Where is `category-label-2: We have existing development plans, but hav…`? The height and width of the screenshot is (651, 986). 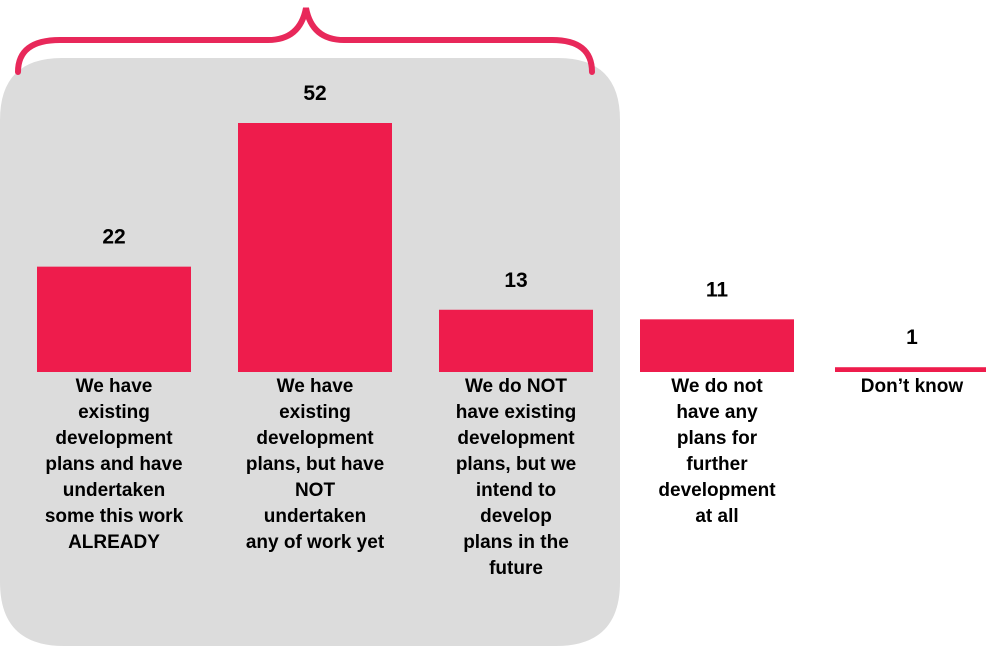
category-label-2: We have existing development plans, but hav… is located at coordinates (315, 464).